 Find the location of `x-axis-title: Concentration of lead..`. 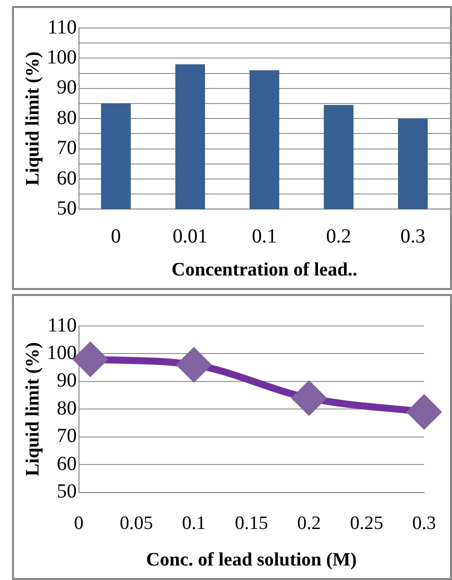

x-axis-title: Concentration of lead.. is located at coordinates (265, 270).